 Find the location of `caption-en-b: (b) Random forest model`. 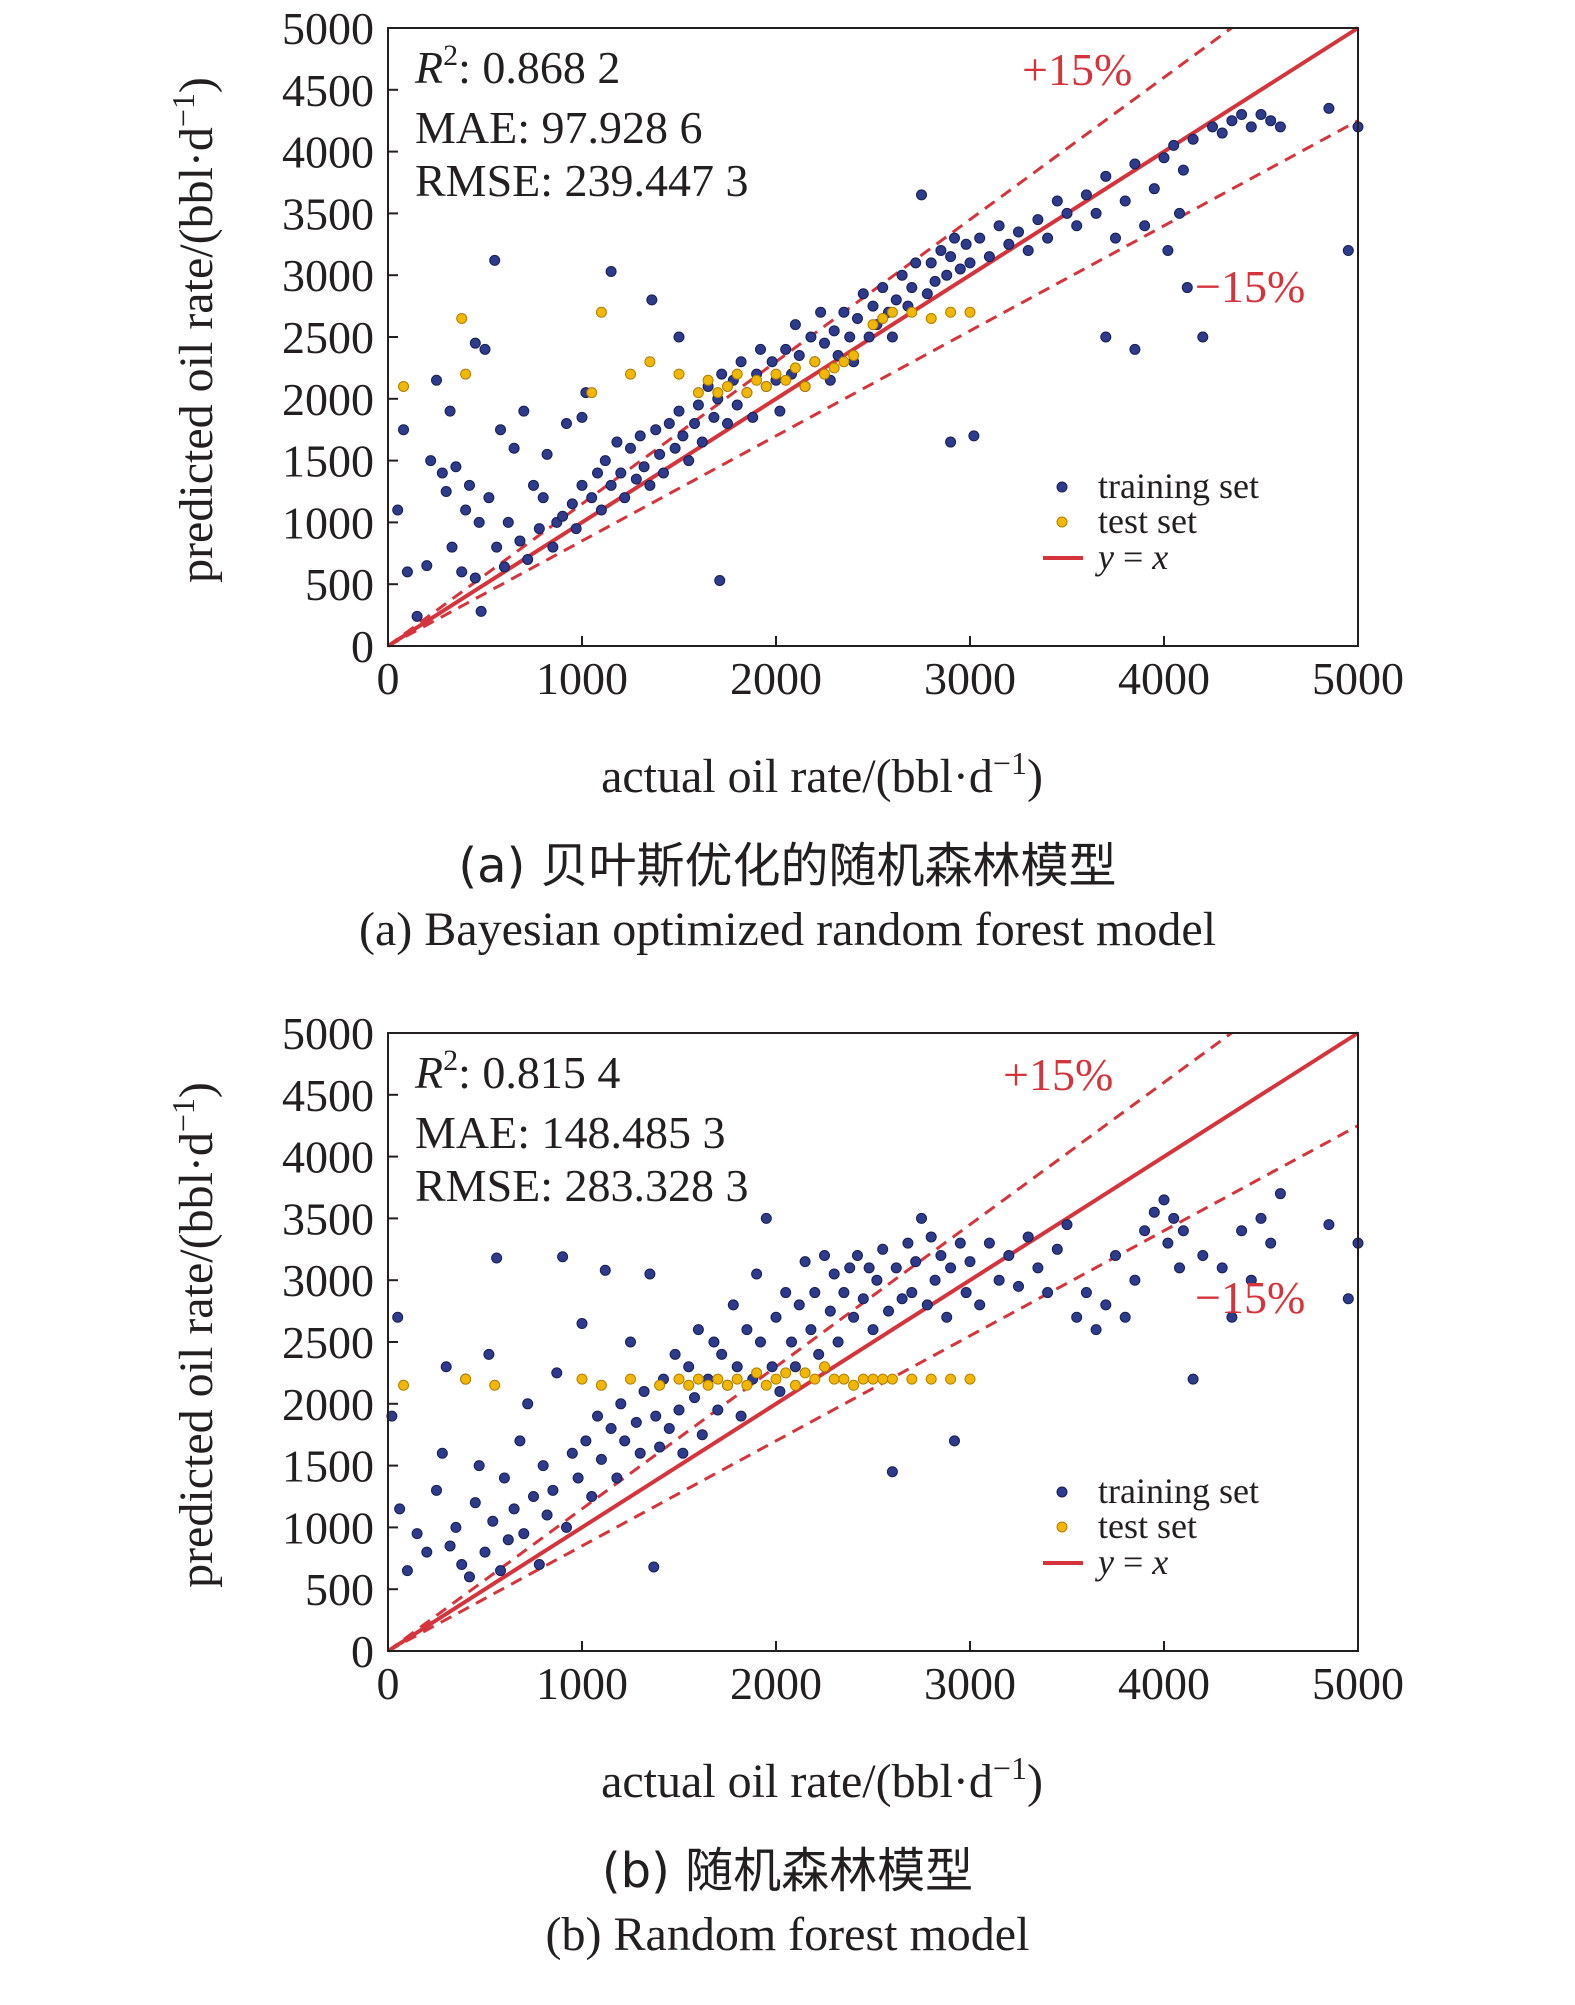

caption-en-b: (b) Random forest model is located at coordinates (787, 1934).